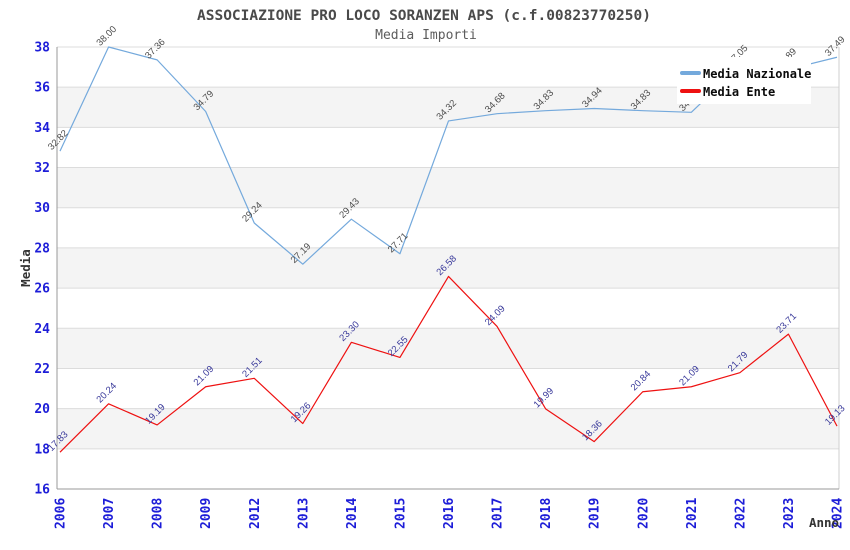 Image resolution: width=850 pixels, height=550 pixels. Describe the element at coordinates (42, 289) in the screenshot. I see `y-tick-label: 26` at that location.